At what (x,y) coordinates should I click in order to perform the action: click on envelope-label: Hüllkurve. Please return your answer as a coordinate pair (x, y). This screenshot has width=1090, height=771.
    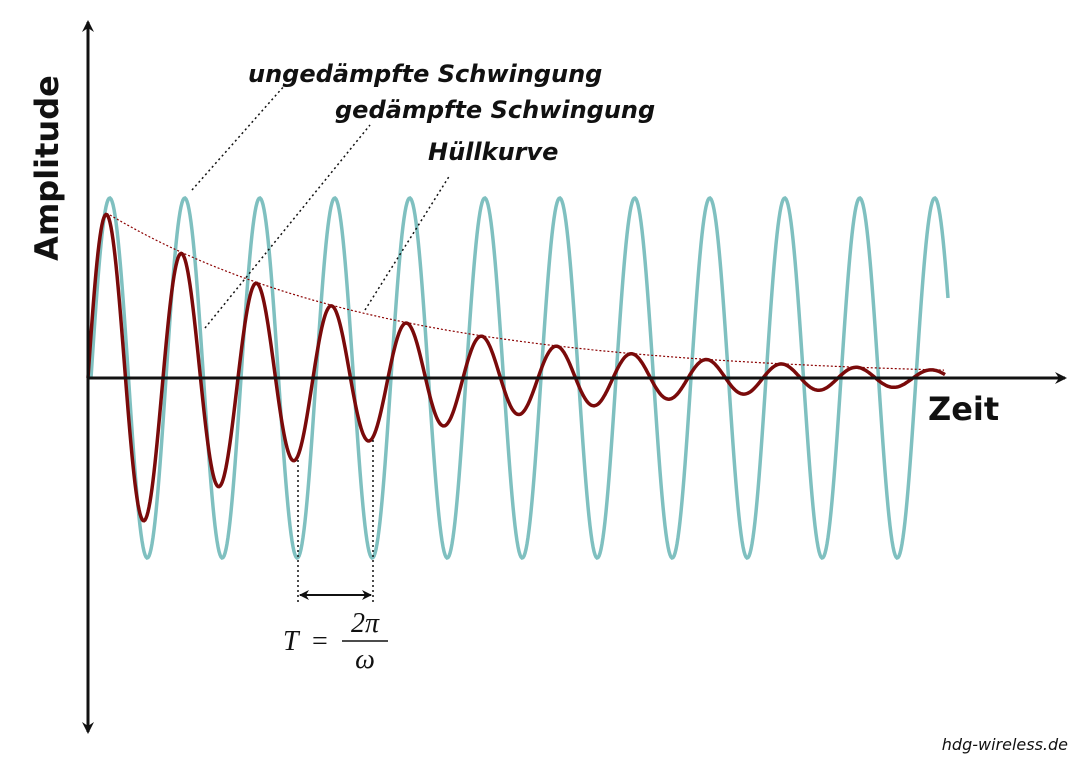
    Looking at the image, I should click on (493, 152).